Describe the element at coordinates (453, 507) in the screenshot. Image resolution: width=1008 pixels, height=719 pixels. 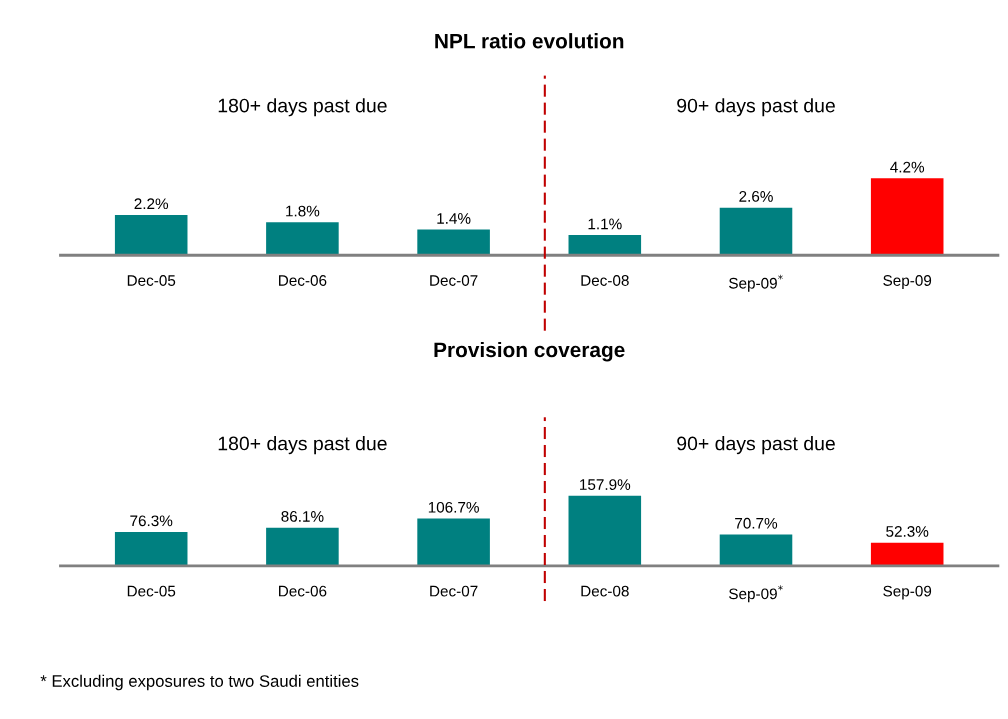
I see `data-label: 106.7%` at that location.